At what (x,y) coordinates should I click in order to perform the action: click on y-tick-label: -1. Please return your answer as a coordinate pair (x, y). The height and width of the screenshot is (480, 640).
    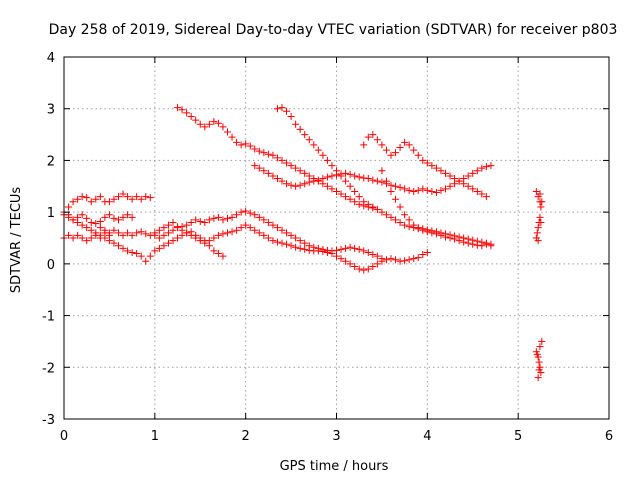
    Looking at the image, I should click on (48, 317).